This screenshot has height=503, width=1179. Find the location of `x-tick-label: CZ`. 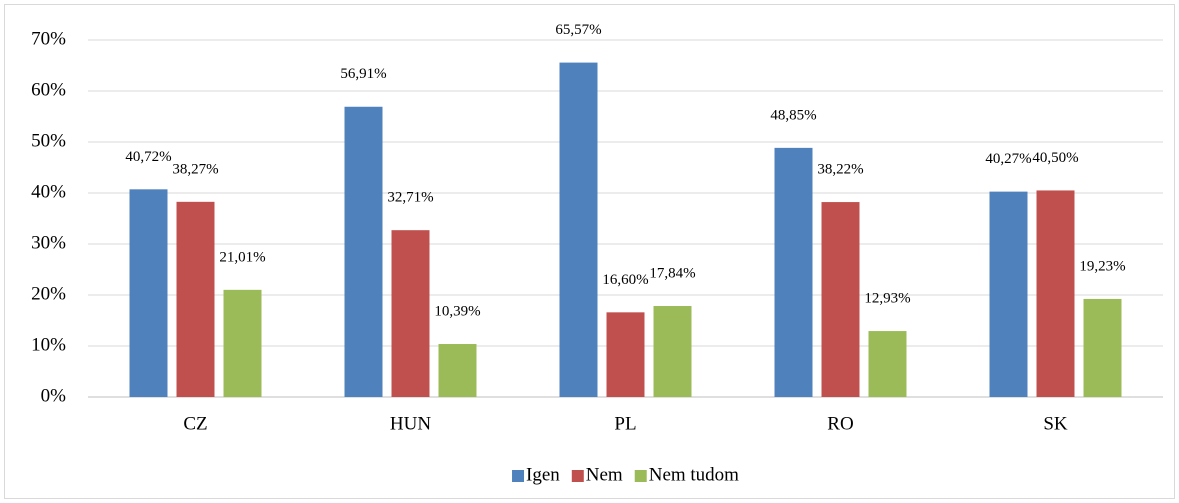

x-tick-label: CZ is located at coordinates (195, 423).